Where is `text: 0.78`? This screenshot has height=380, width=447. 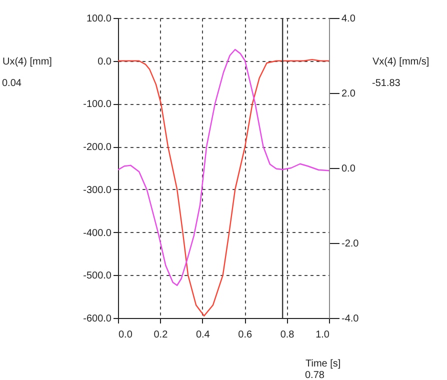 text: 0.78 is located at coordinates (315, 375).